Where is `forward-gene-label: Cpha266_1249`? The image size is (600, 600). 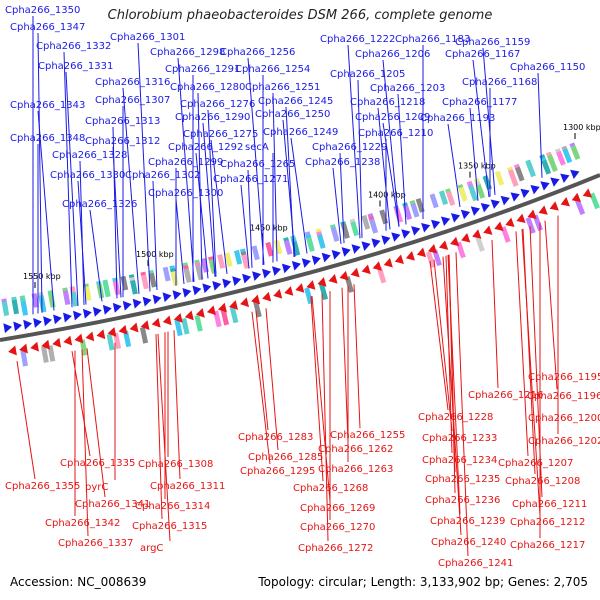 forward-gene-label: Cpha266_1249 is located at coordinates (300, 132).